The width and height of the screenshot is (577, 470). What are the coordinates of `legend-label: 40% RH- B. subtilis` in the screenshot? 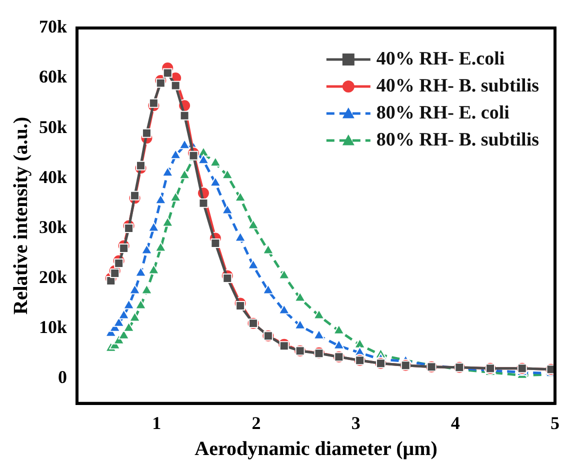 It's located at (458, 85).